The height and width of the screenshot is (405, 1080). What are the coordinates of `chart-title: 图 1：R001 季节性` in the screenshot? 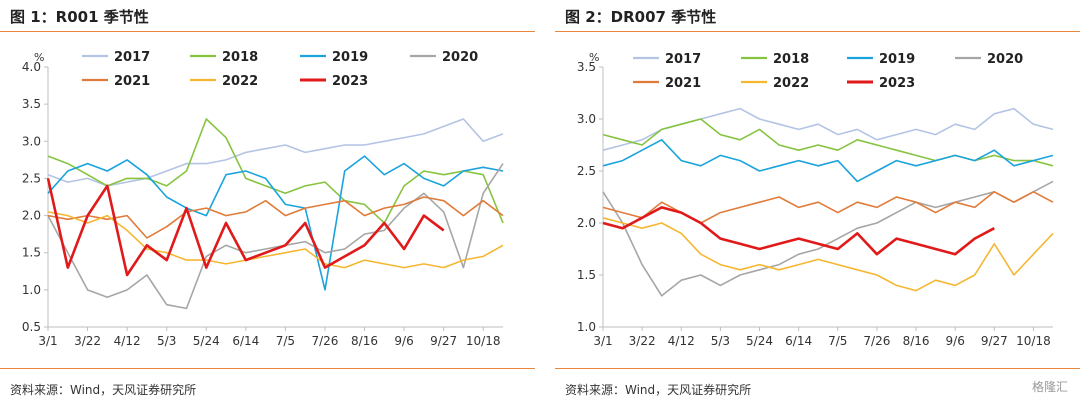 It's located at (79, 17).